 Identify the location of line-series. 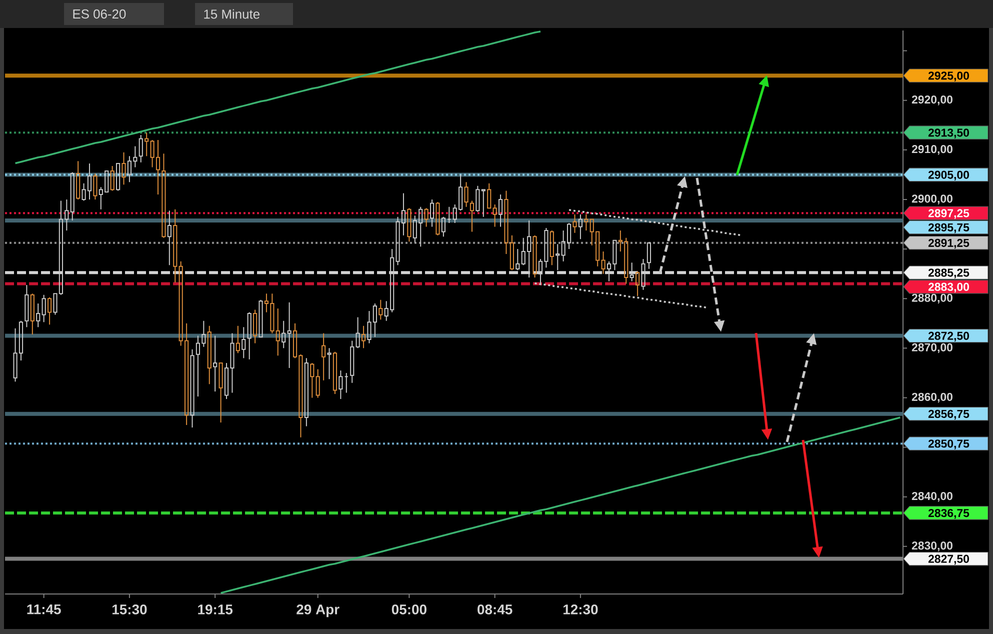
(278, 97).